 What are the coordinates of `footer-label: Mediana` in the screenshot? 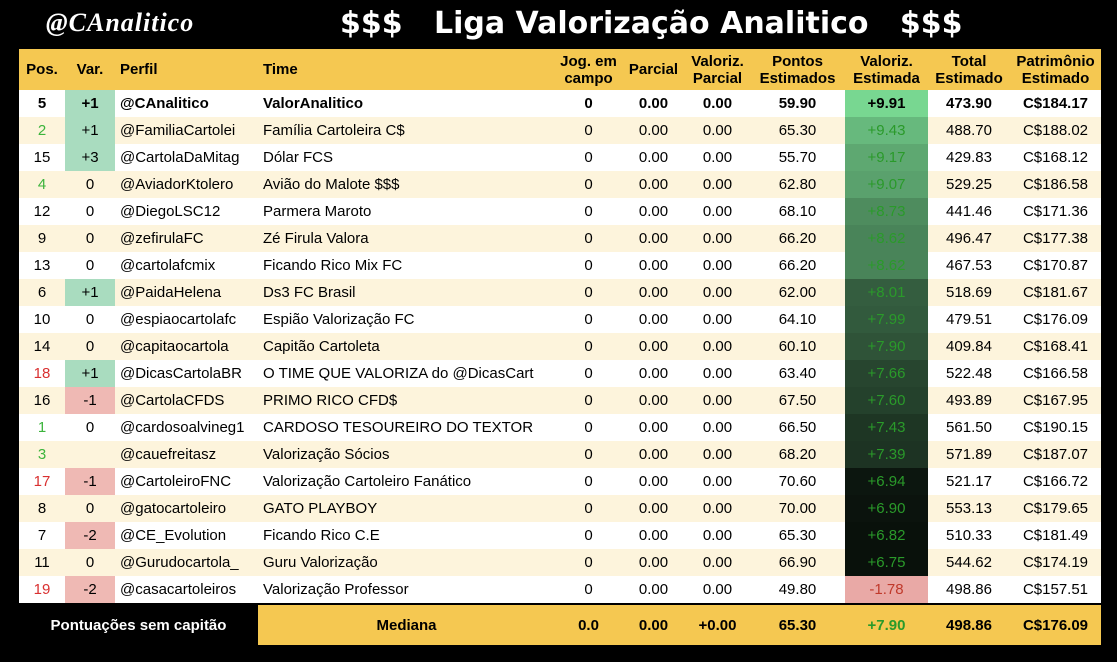 It's located at (406, 625).